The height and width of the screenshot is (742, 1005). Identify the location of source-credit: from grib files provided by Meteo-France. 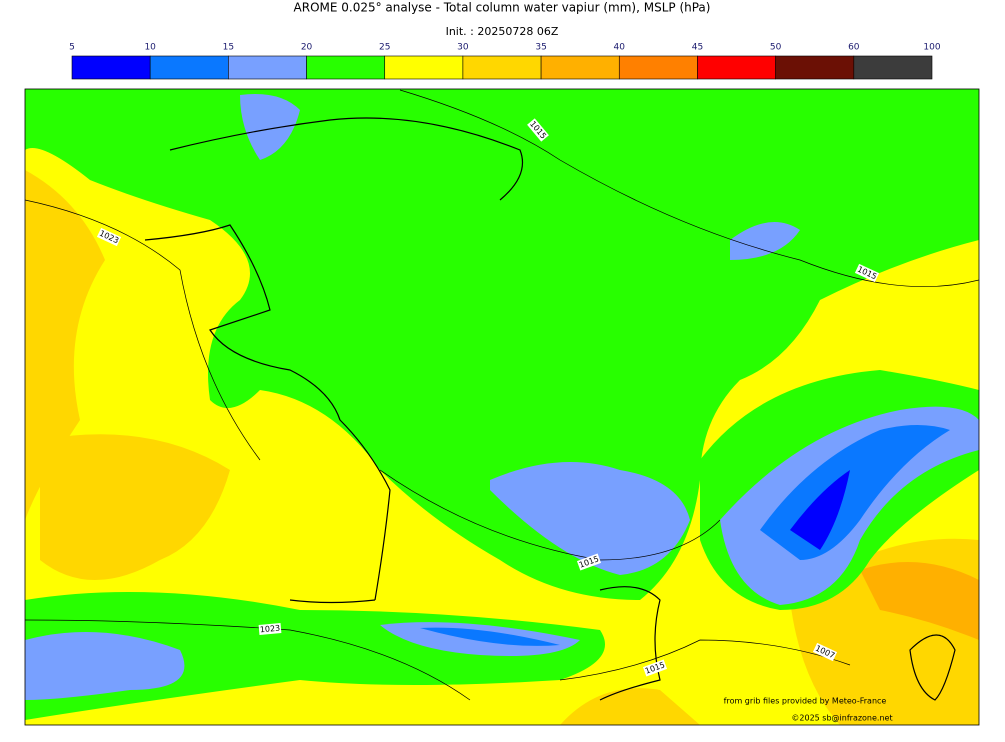
(805, 701).